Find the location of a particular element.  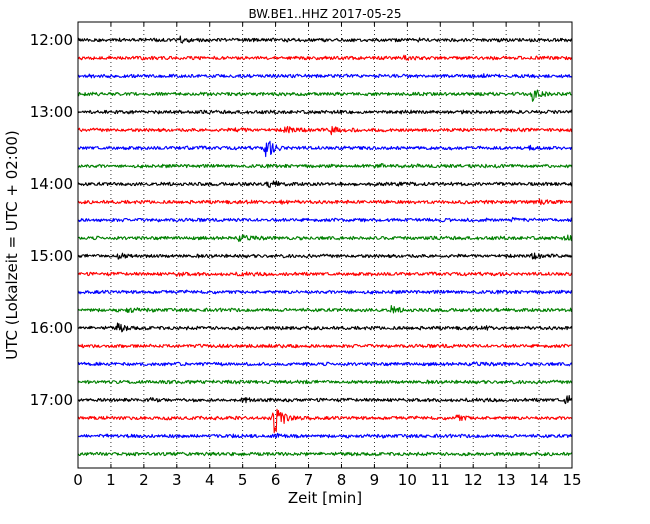

x-tick-label: 6 is located at coordinates (276, 480).